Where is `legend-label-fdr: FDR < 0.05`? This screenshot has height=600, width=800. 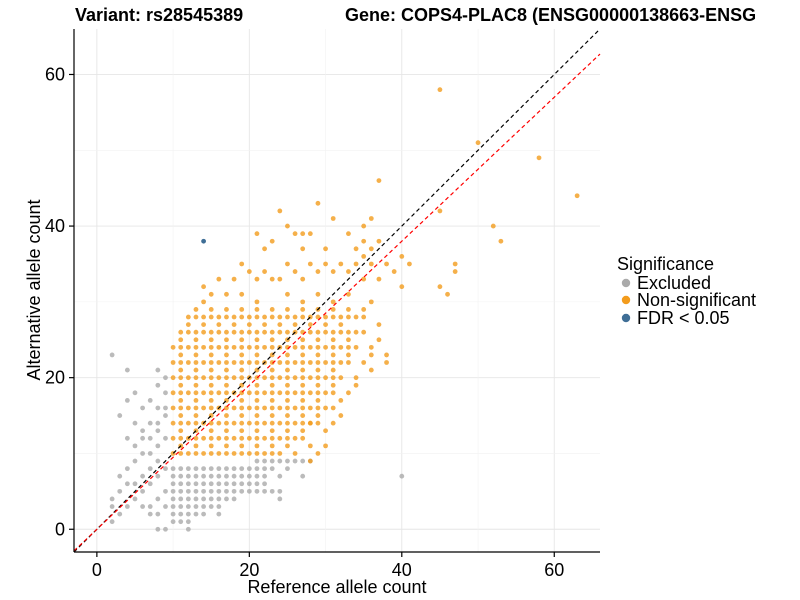
legend-label-fdr: FDR < 0.05 is located at coordinates (683, 318).